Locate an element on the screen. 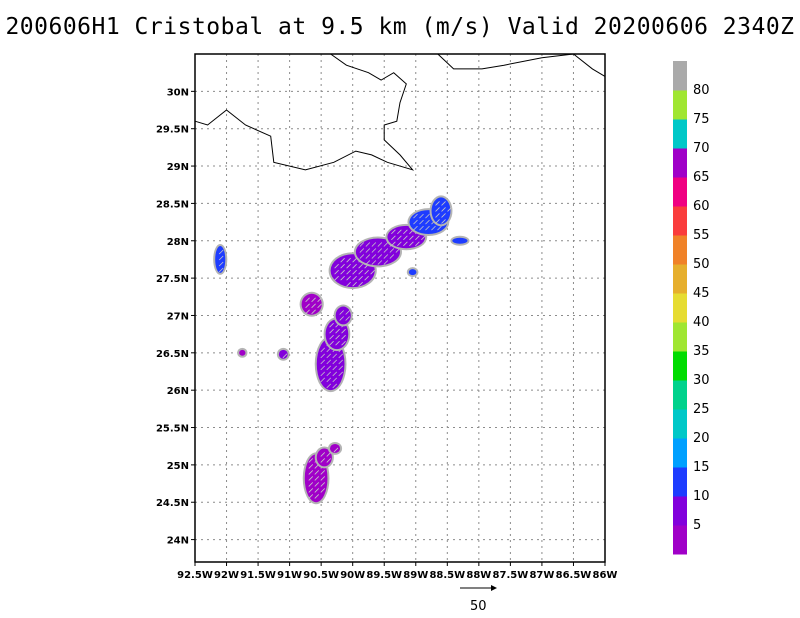  lon-tick-label: 89W is located at coordinates (415, 575).